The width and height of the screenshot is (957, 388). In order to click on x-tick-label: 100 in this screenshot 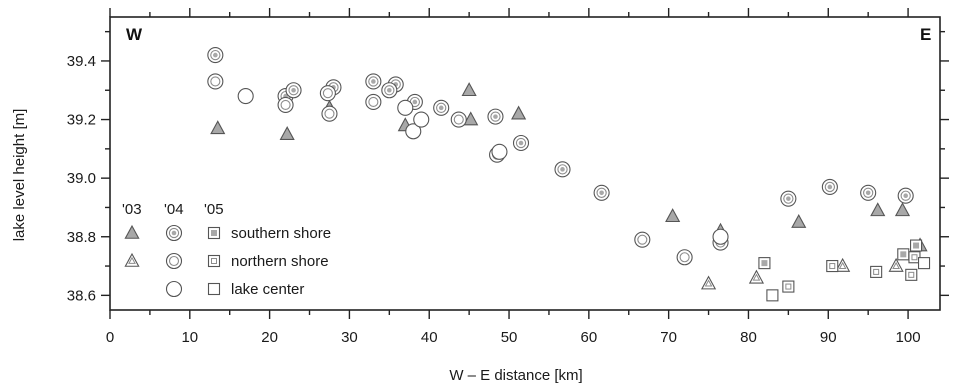, I will do `click(908, 337)`.